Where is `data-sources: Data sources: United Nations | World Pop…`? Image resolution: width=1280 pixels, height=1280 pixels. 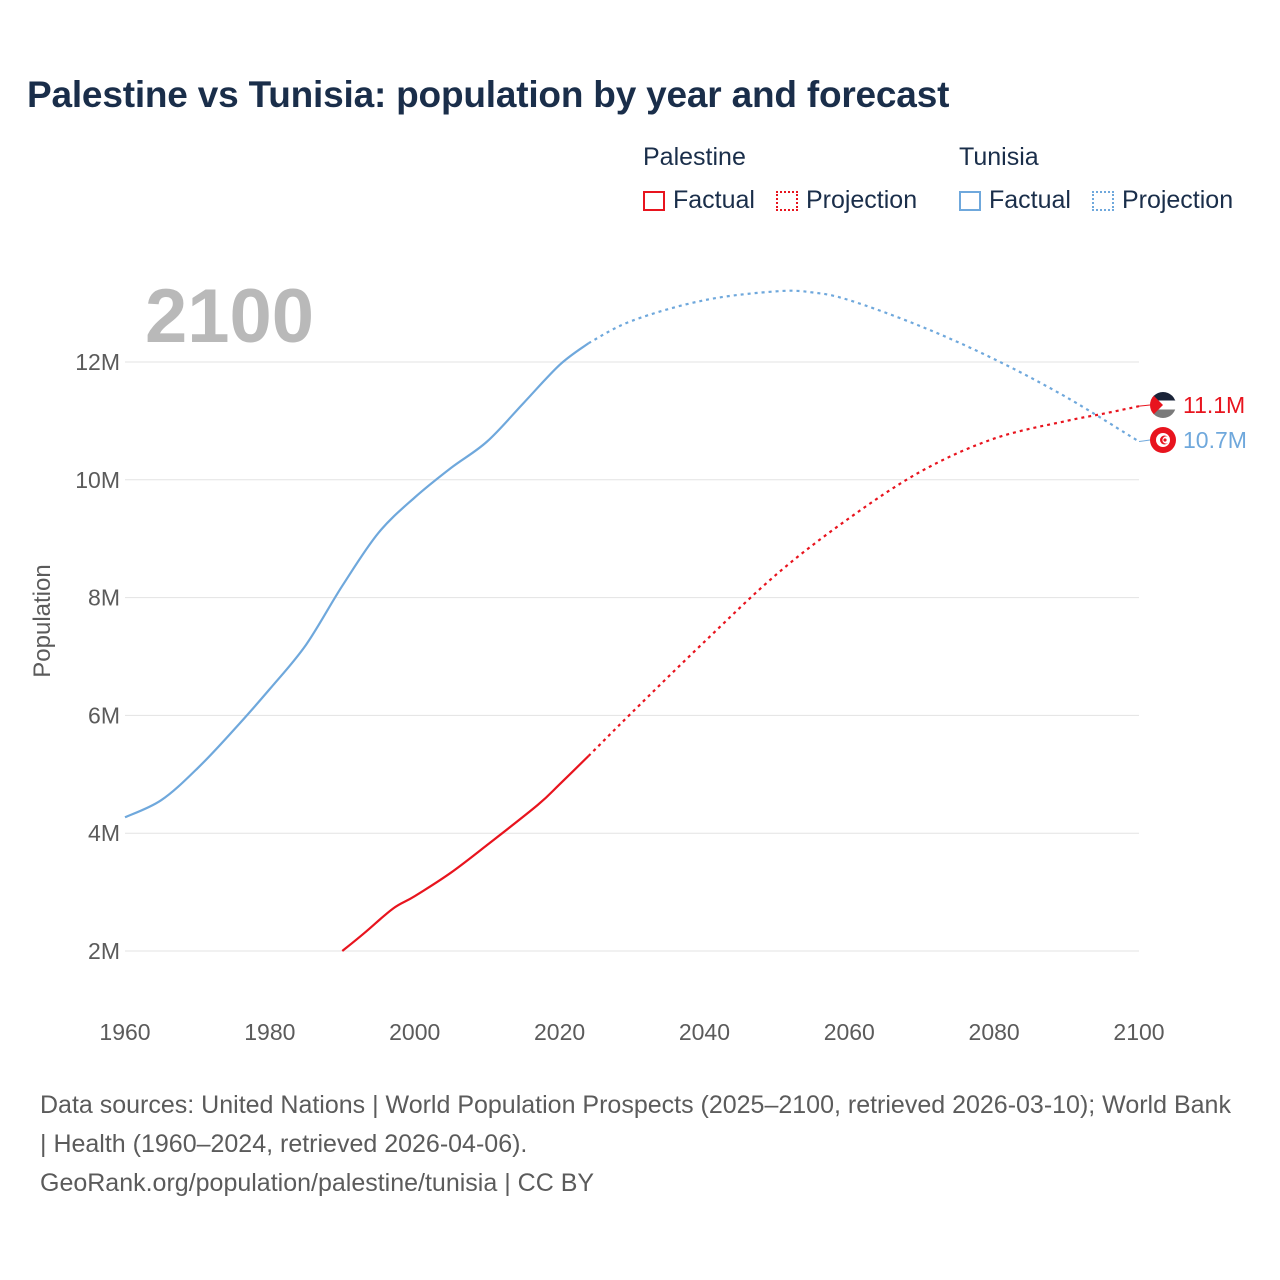
data-sources: Data sources: United Nations | World Pop… is located at coordinates (635, 1124).